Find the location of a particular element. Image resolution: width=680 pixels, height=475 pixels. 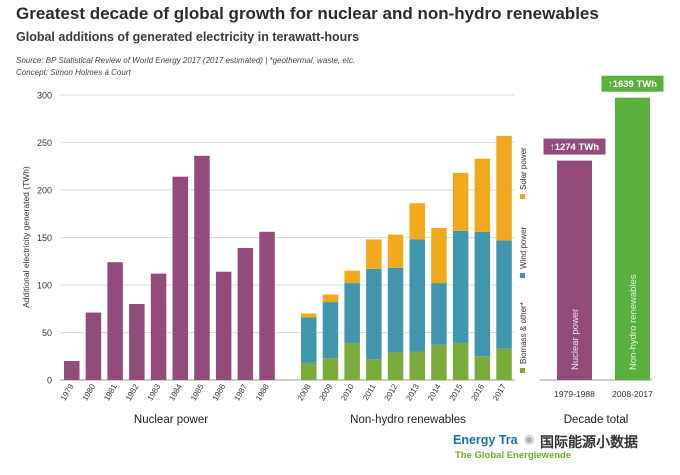

total-value-label: ↑1274 TWh is located at coordinates (574, 147).